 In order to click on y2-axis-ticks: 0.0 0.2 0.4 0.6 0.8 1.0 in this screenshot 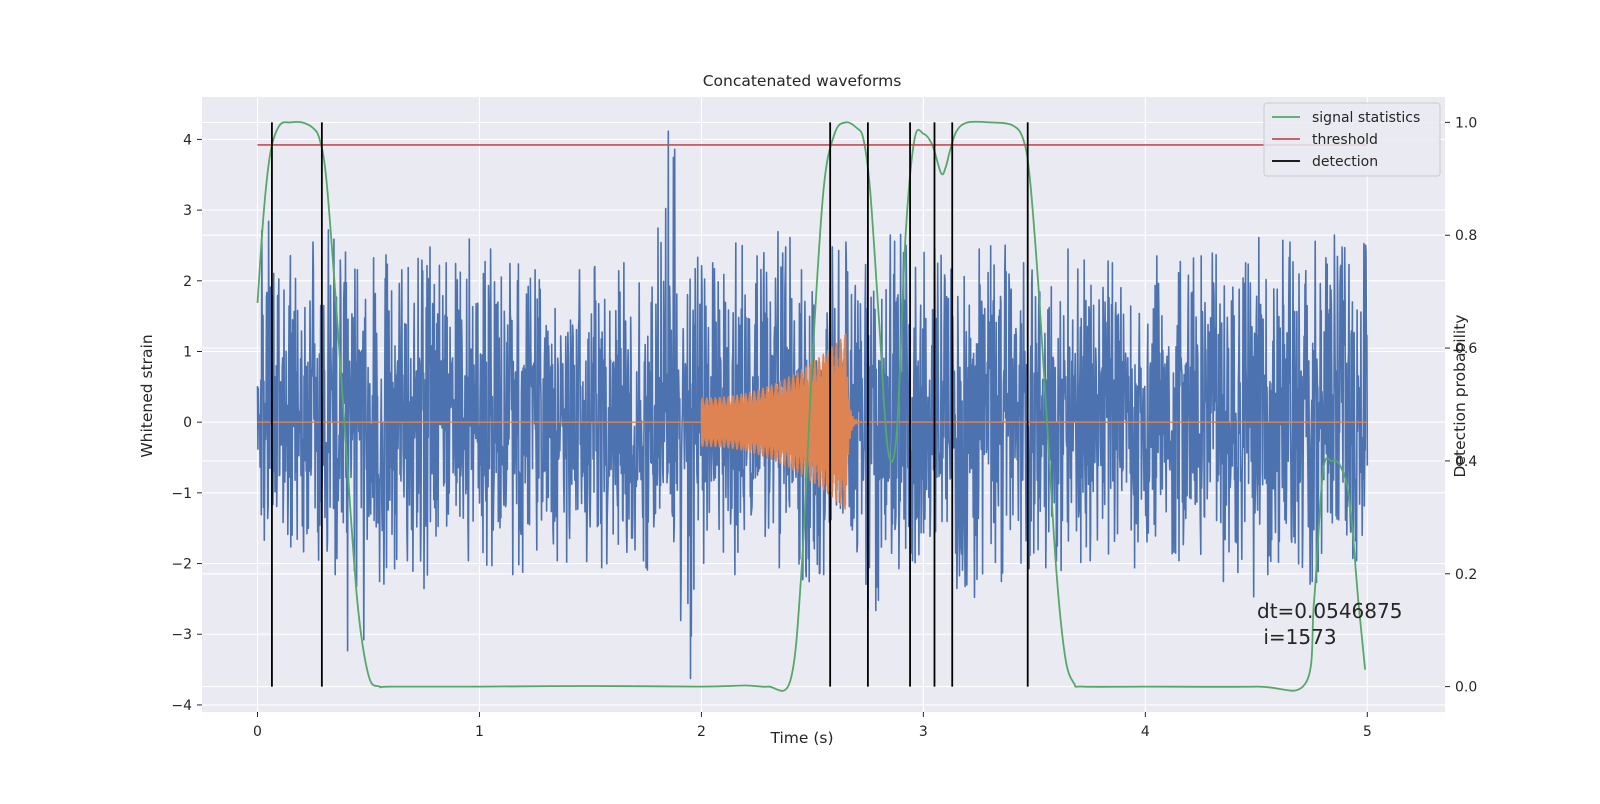, I will do `click(1461, 405)`.